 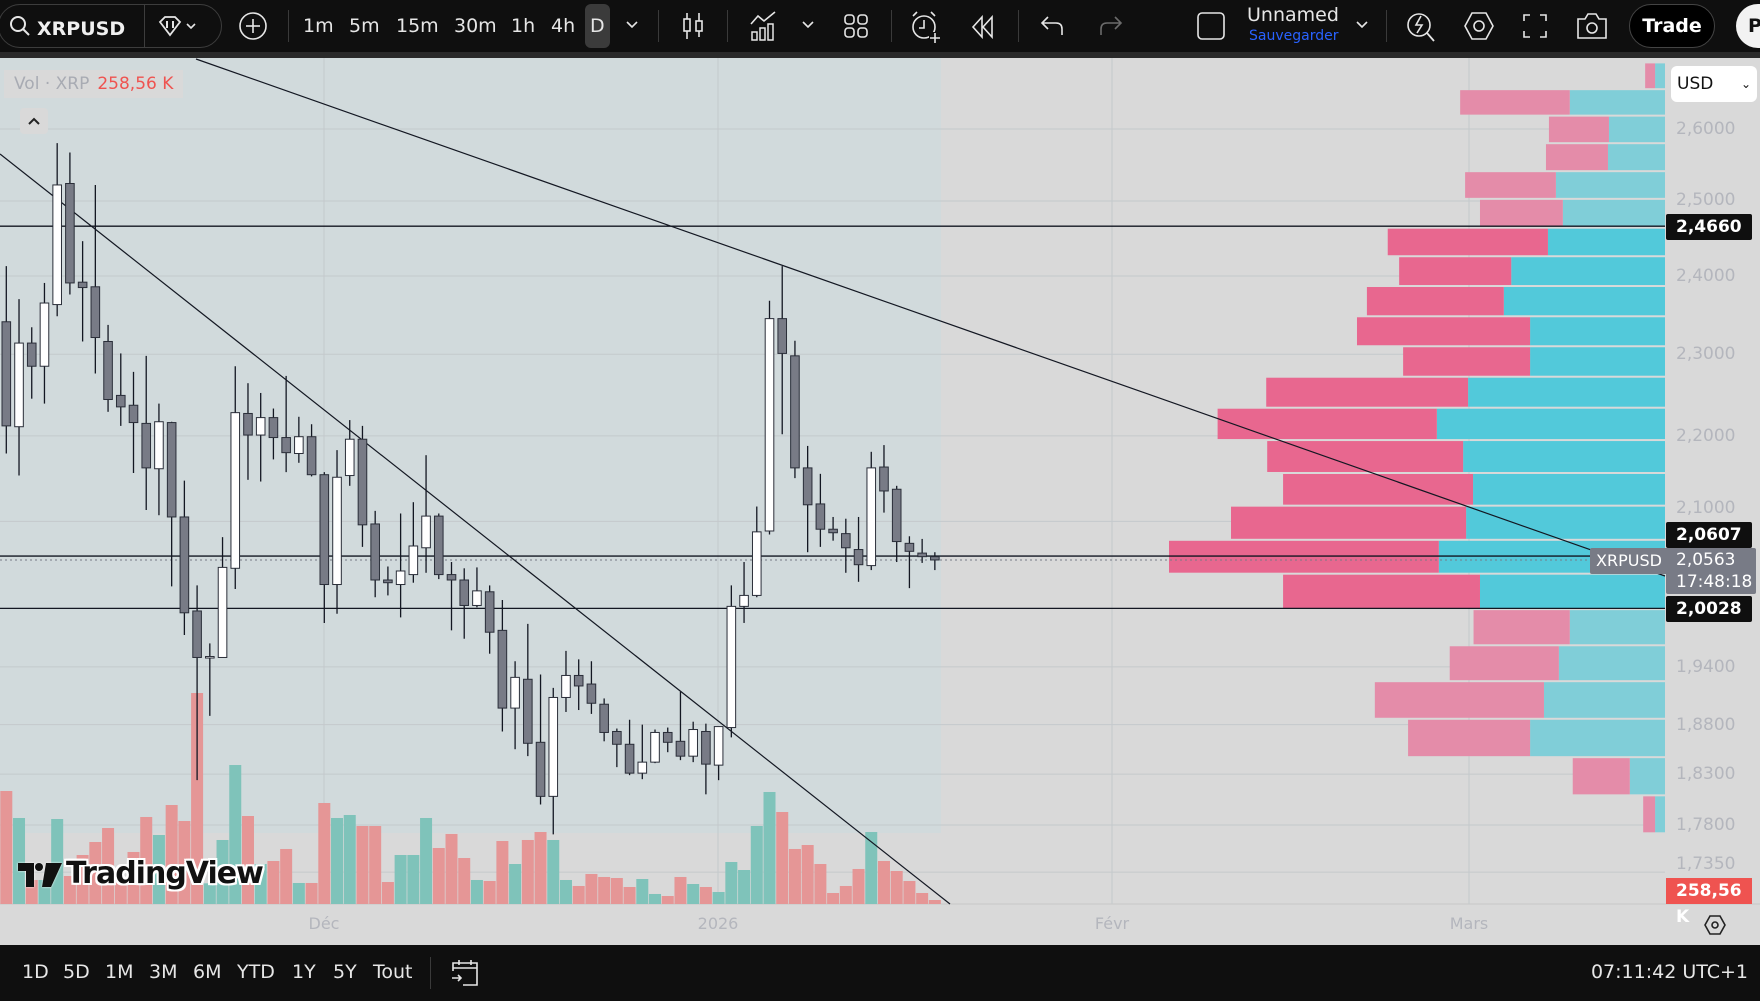 I want to click on timeframe-5m: 5m, so click(x=364, y=26).